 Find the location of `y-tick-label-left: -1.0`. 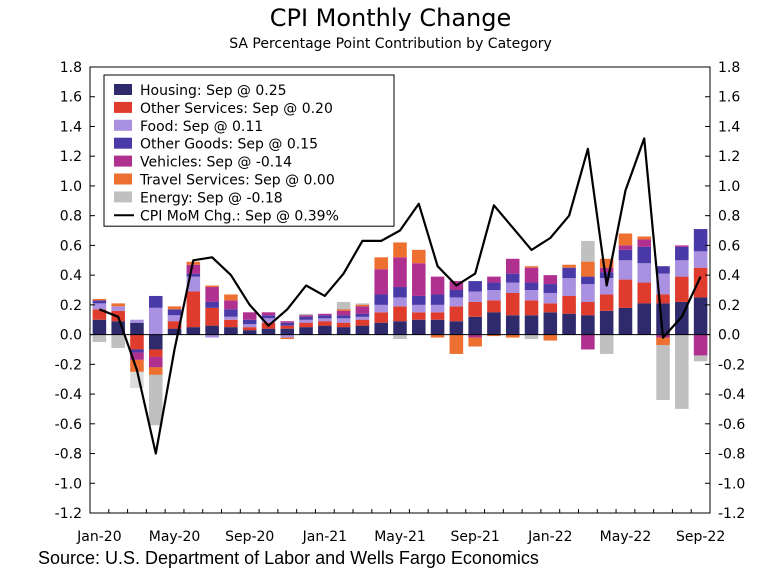

y-tick-label-left: -1.0 is located at coordinates (68, 484).